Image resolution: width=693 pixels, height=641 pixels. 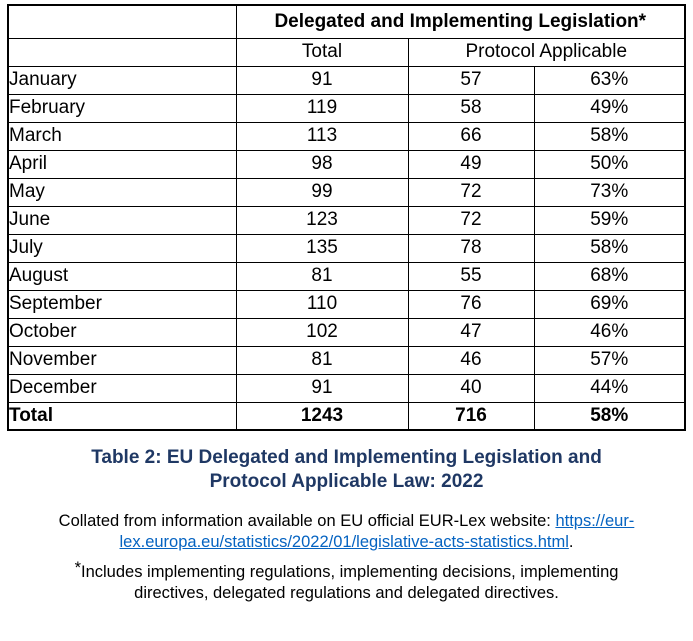 I want to click on table-row: February 119 58 49%, so click(x=346, y=108).